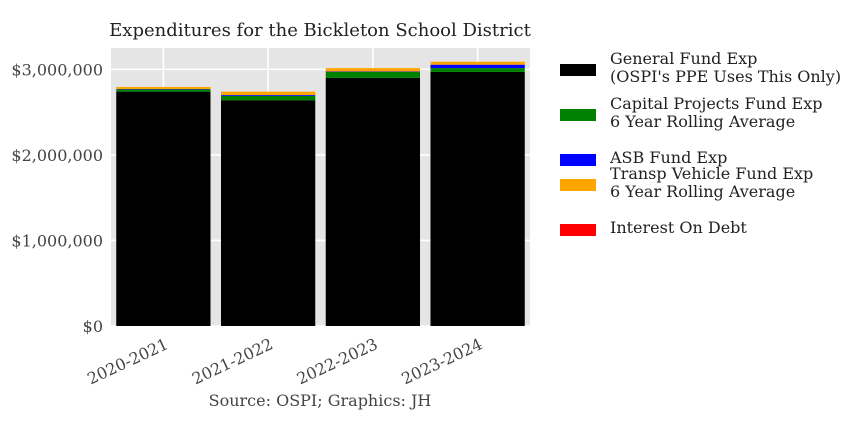 Image resolution: width=864 pixels, height=432 pixels. What do you see at coordinates (442, 361) in the screenshot?
I see `x-tick-label: 2023-2024` at bounding box center [442, 361].